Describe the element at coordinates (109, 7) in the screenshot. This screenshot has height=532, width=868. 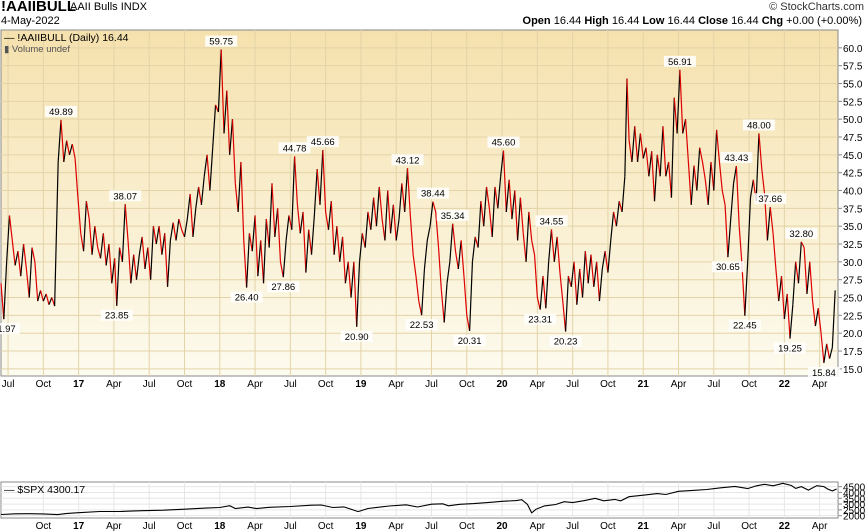
I see `chart-description: AAII Bulls INDX` at that location.